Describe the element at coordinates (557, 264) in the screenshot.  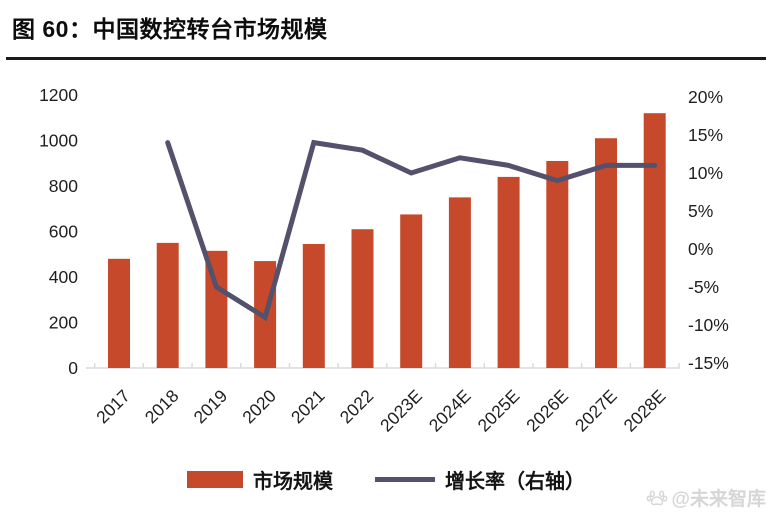
I see `bar-2026E` at that location.